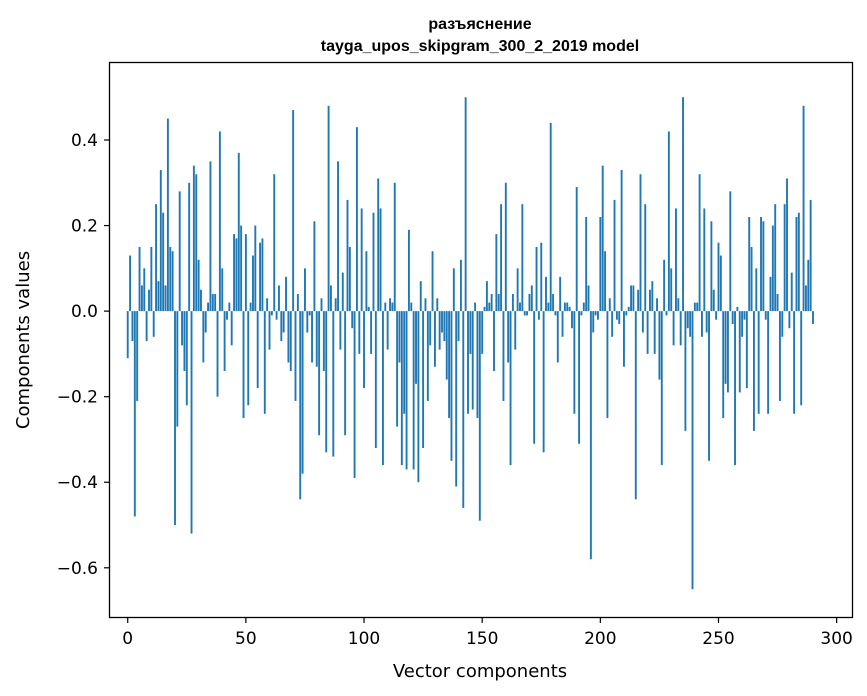  Describe the element at coordinates (600, 639) in the screenshot. I see `x-tick-label: 200` at that location.